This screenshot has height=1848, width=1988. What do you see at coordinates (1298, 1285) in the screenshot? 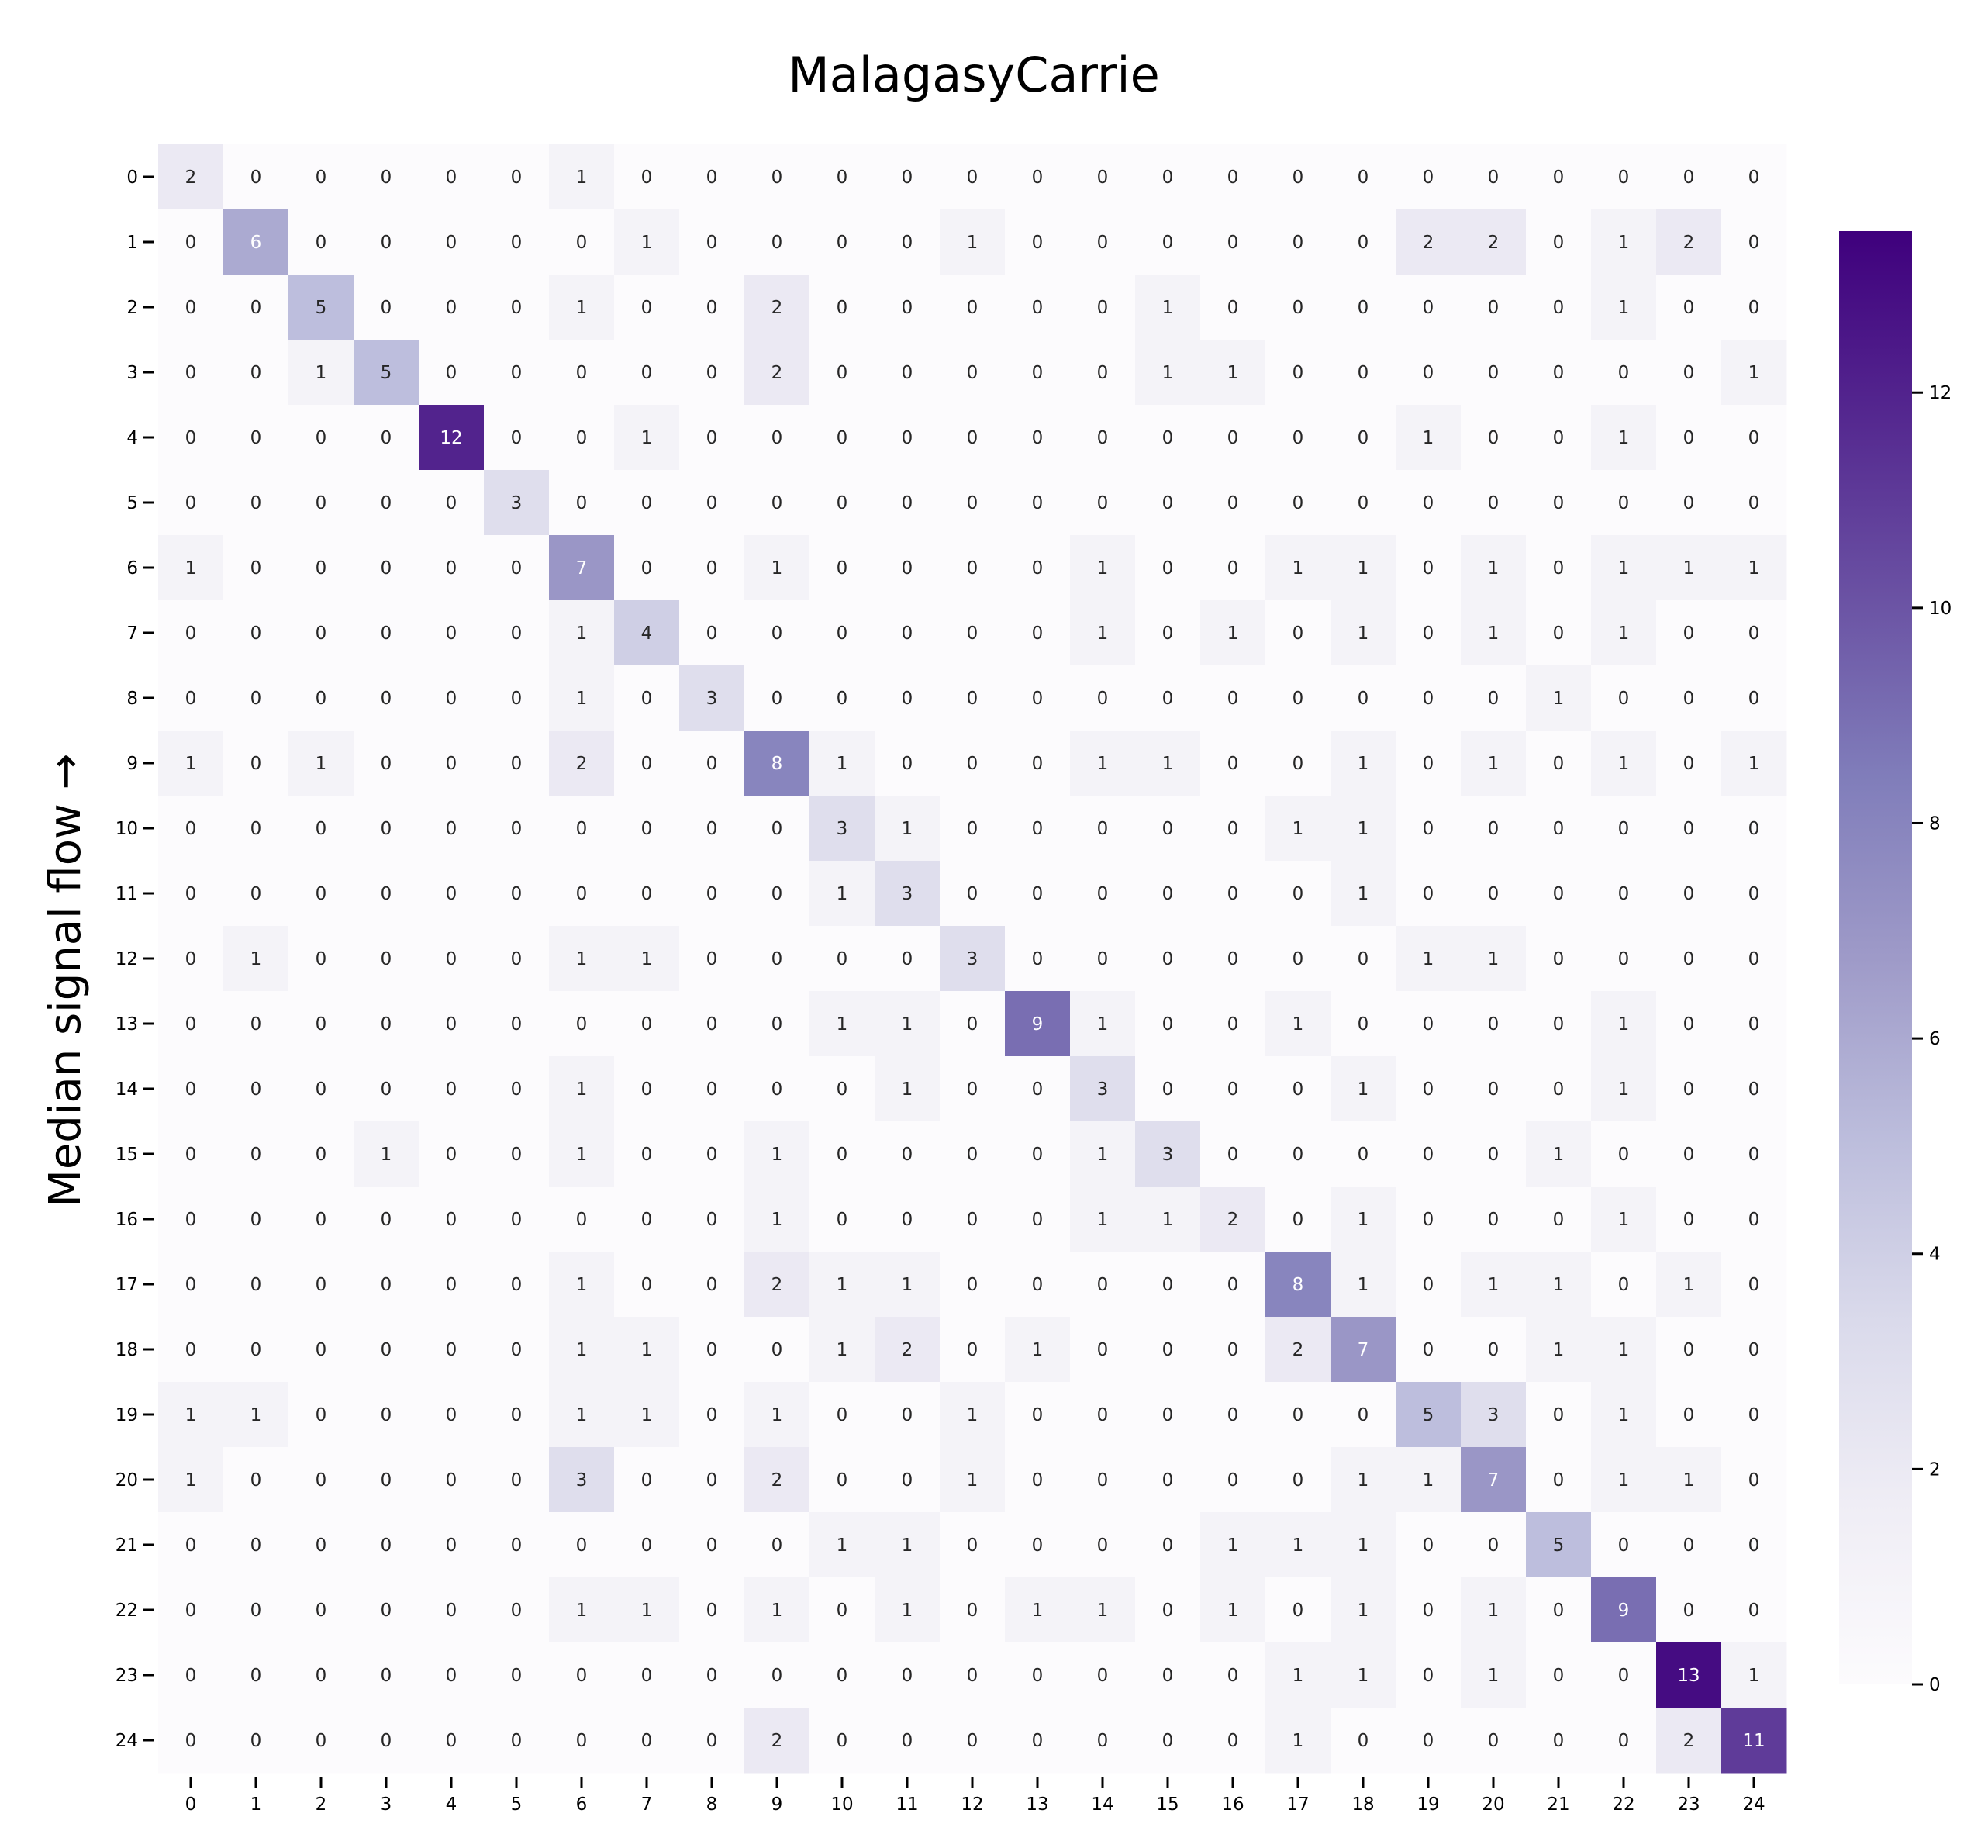
I see `cell-value-label: 8` at bounding box center [1298, 1285].